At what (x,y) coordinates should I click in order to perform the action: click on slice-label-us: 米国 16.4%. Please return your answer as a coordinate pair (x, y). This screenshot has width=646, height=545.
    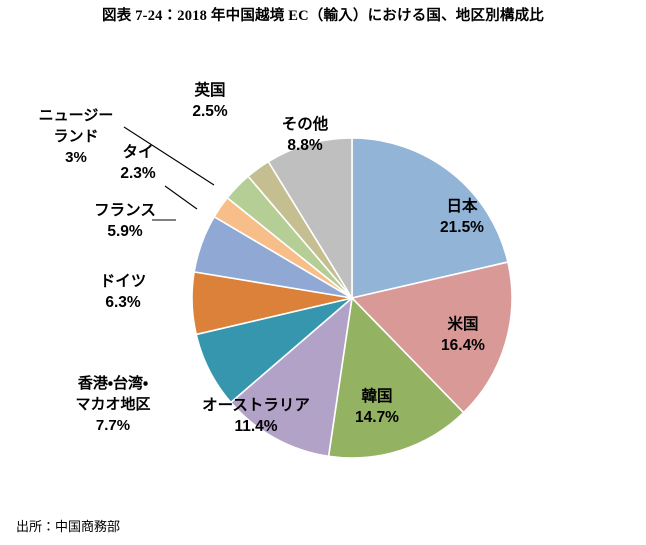
    Looking at the image, I should click on (463, 335).